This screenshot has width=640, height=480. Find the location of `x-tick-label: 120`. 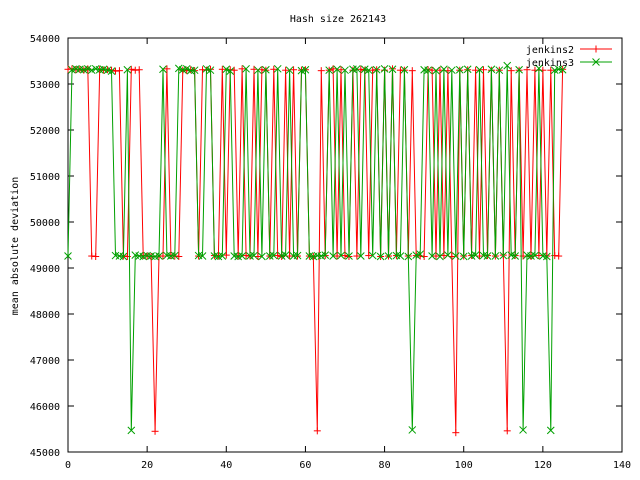

x-tick-label: 120 is located at coordinates (543, 465).